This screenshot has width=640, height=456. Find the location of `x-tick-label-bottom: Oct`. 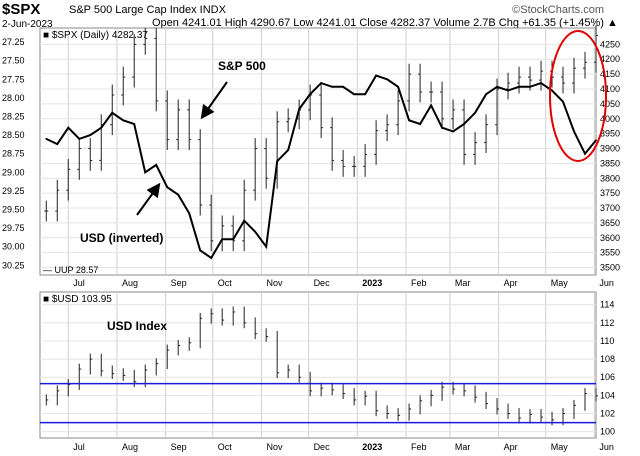

x-tick-label-bottom: Oct is located at coordinates (225, 447).